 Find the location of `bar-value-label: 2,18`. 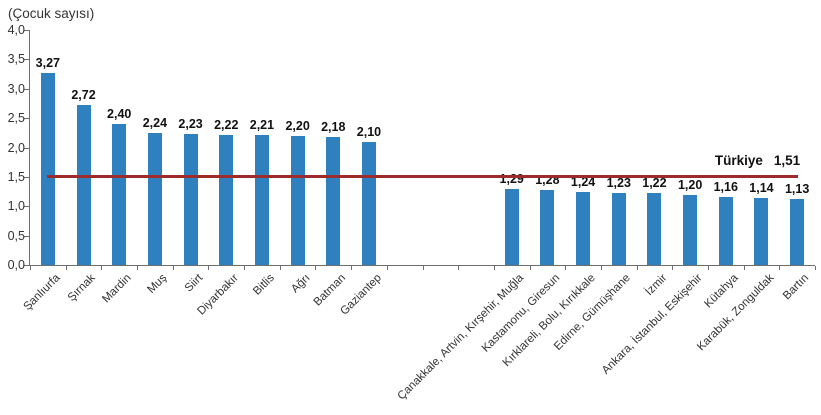

bar-value-label: 2,18 is located at coordinates (333, 126).